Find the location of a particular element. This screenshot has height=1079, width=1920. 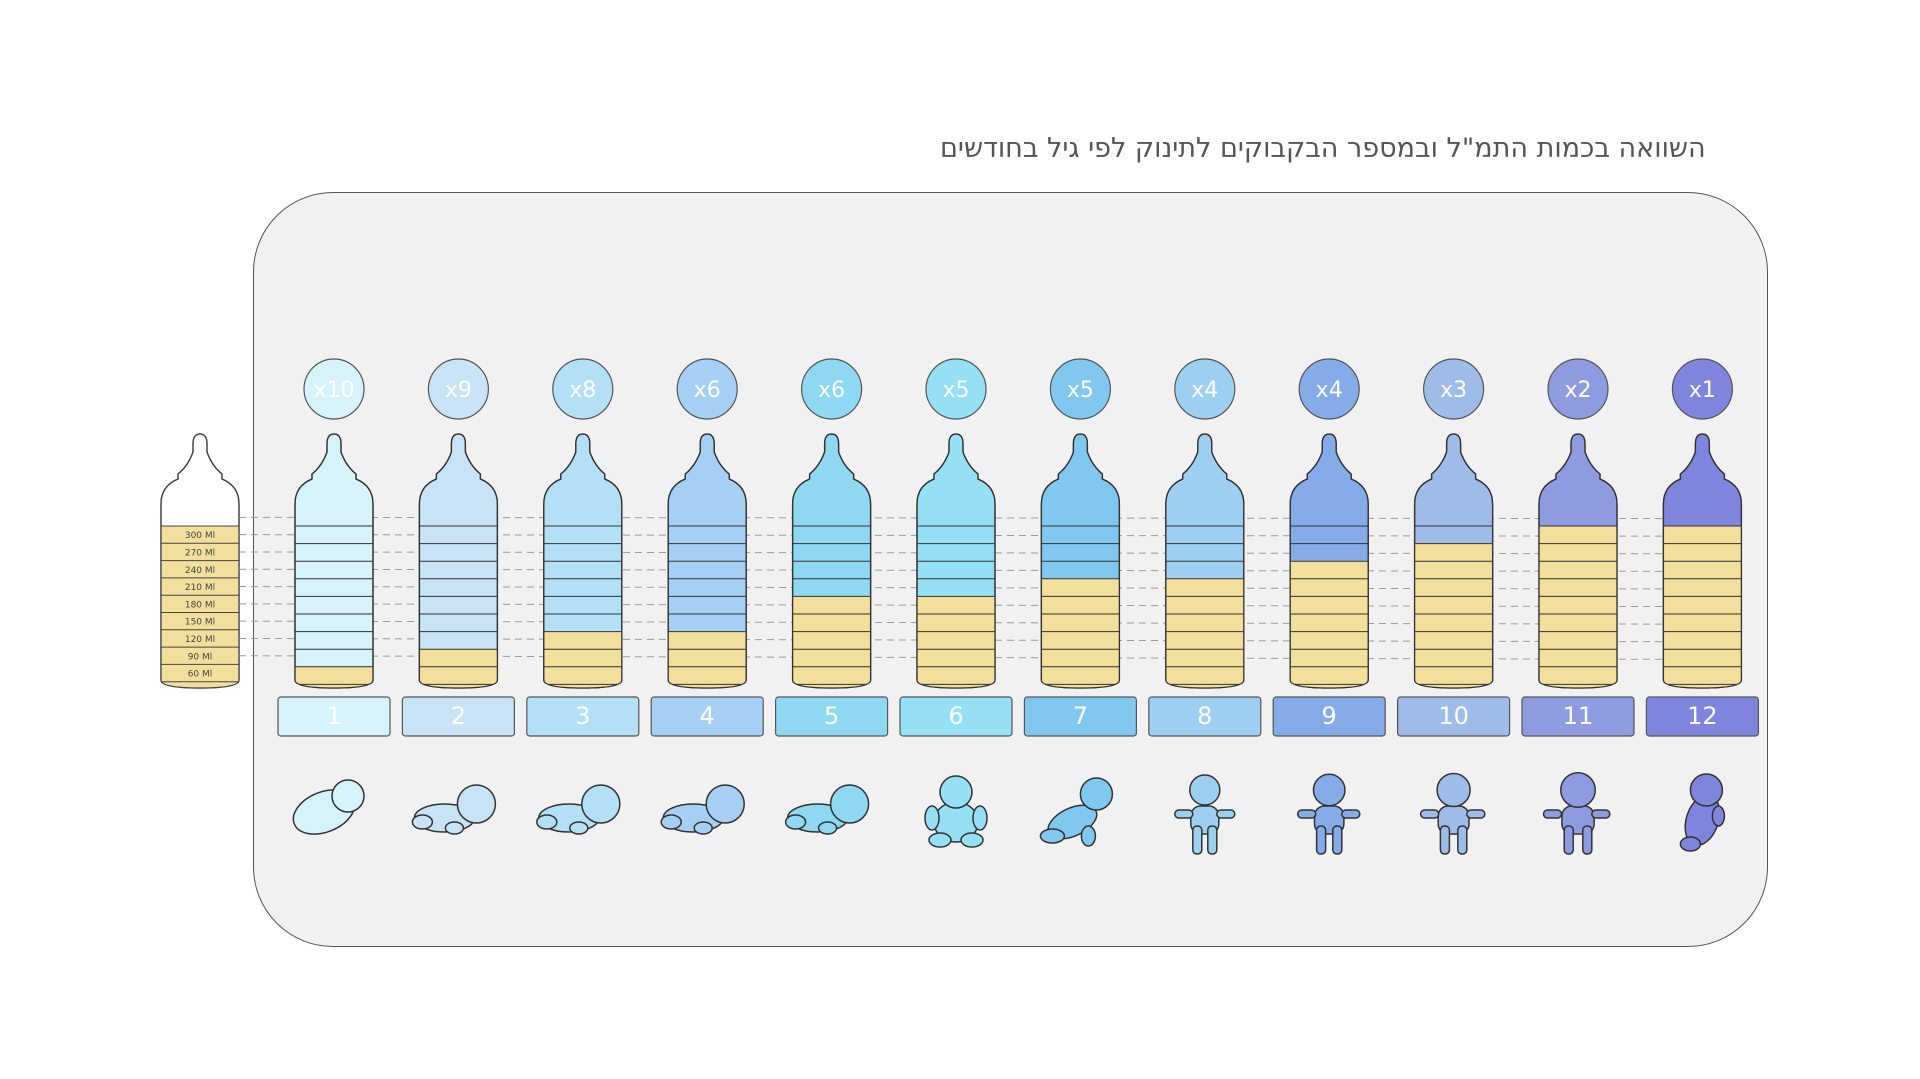

reference-tick-label: 120 Ml is located at coordinates (200, 640).